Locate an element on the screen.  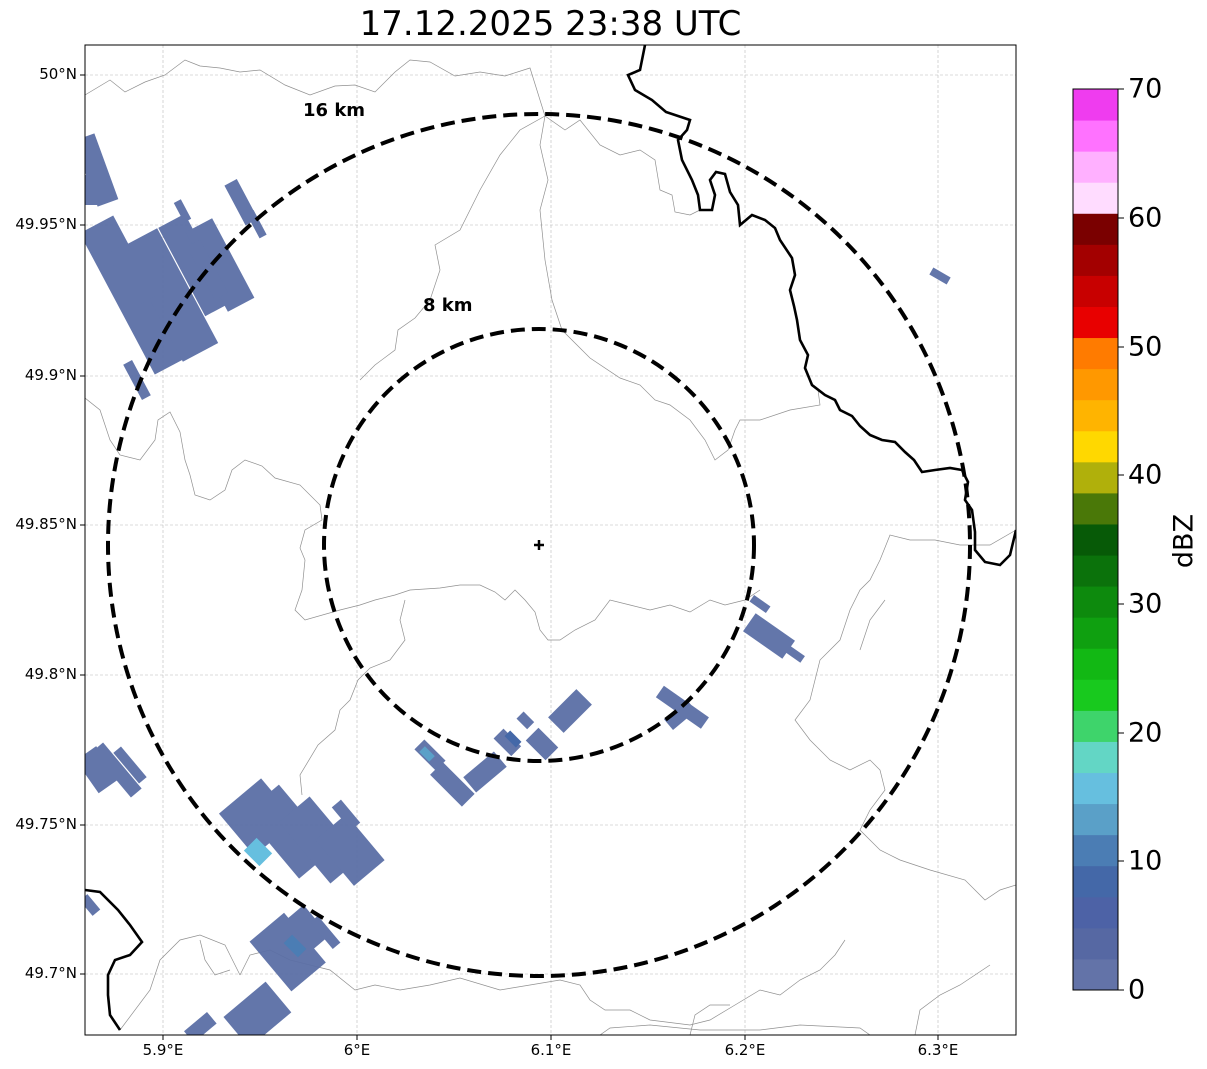
colorbar-tick-label: 70 is located at coordinates (1145, 89).